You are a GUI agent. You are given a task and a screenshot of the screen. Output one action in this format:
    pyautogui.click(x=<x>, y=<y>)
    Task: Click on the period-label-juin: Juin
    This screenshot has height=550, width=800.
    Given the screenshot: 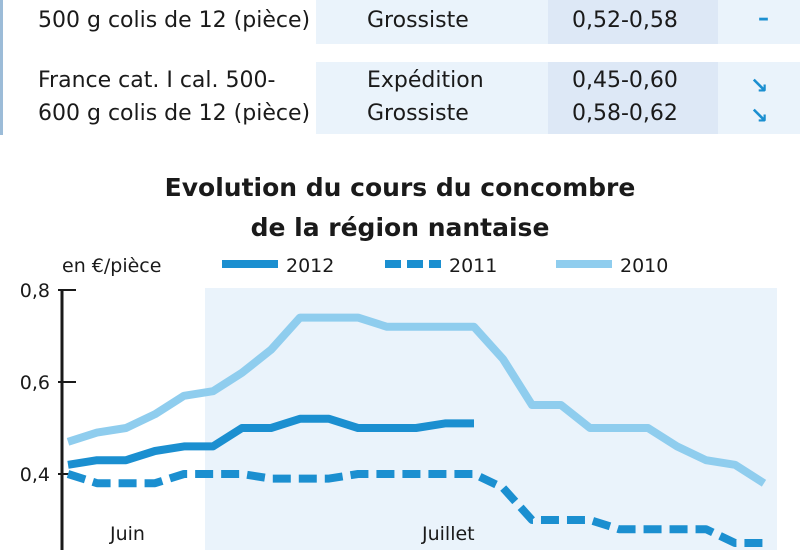 What is the action you would take?
    pyautogui.click(x=127, y=534)
    